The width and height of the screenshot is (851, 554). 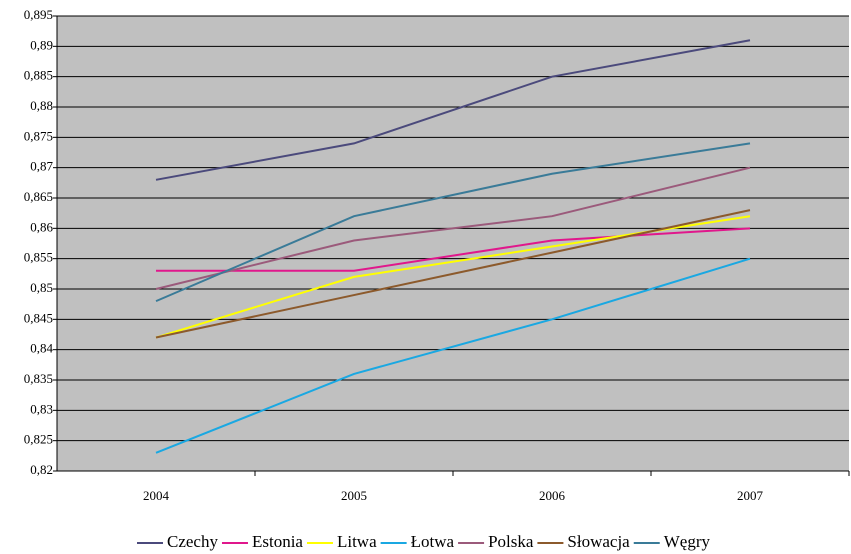 What do you see at coordinates (156, 495) in the screenshot?
I see `x-tick-label: 2004` at bounding box center [156, 495].